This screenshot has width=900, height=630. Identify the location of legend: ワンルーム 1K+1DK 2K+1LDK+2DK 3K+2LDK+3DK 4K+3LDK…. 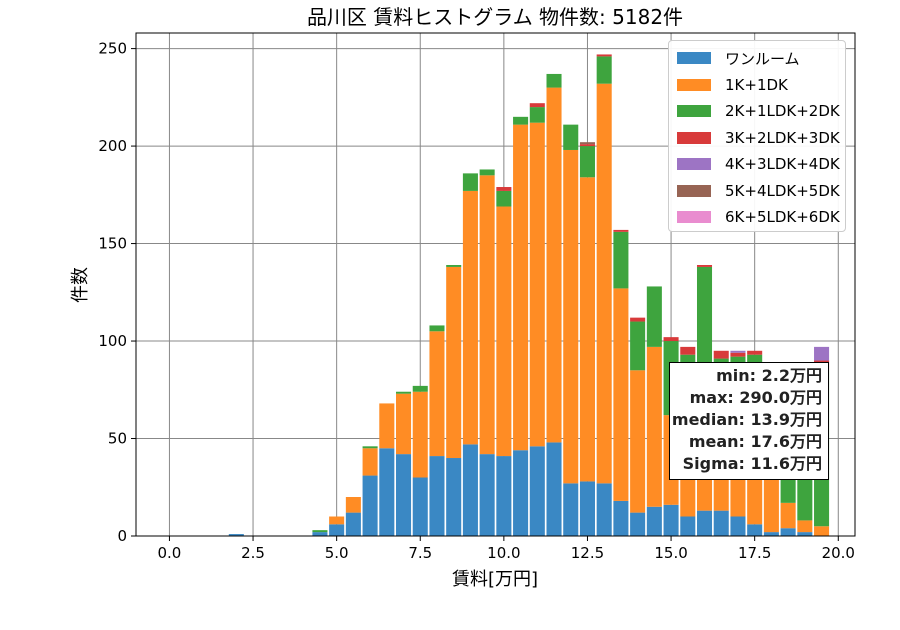
(757, 136).